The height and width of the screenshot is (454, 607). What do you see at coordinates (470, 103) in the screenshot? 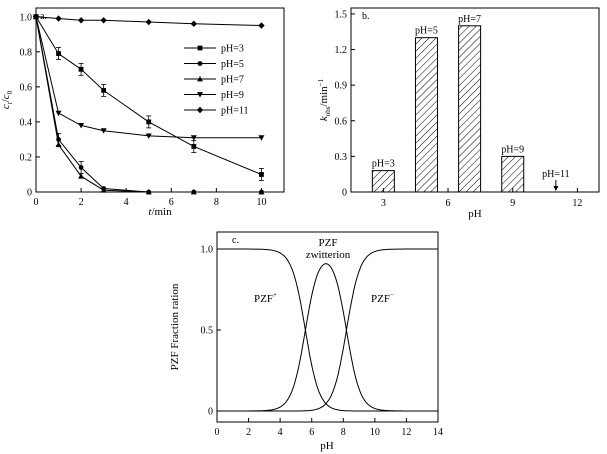
I see `bar-pH-7: pH=7` at bounding box center [470, 103].